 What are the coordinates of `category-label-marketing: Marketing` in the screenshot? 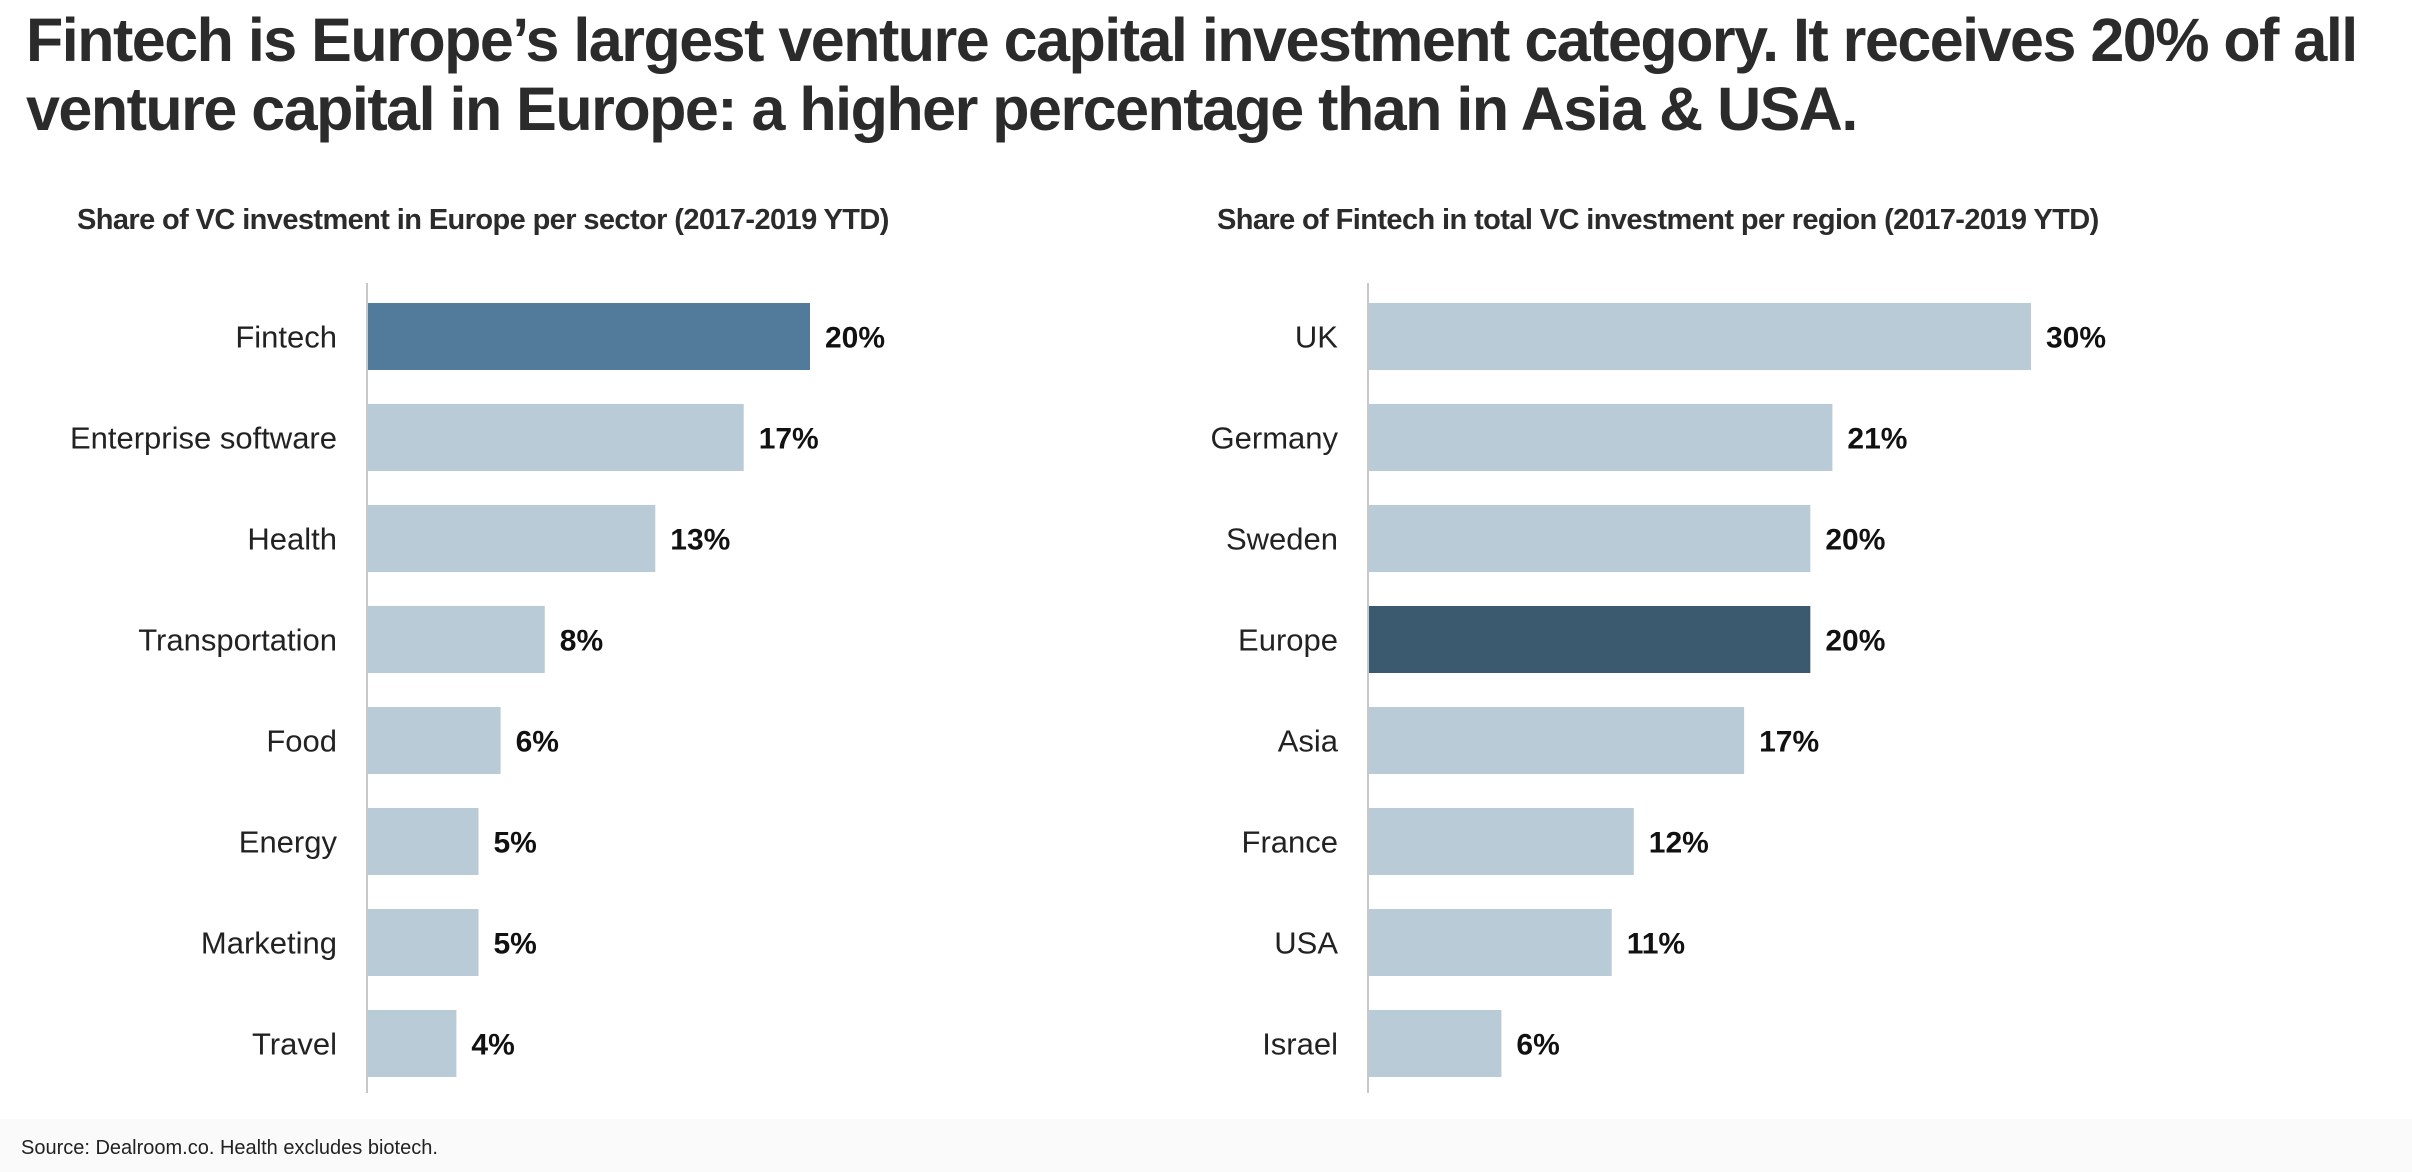 It's located at (269, 943).